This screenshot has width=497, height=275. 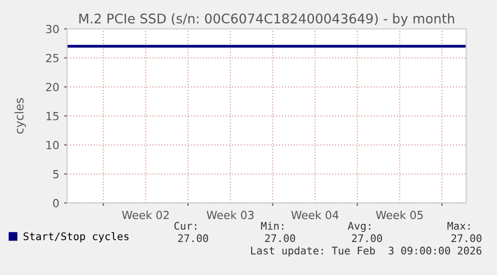 What do you see at coordinates (272, 226) in the screenshot?
I see `text: Min:` at bounding box center [272, 226].